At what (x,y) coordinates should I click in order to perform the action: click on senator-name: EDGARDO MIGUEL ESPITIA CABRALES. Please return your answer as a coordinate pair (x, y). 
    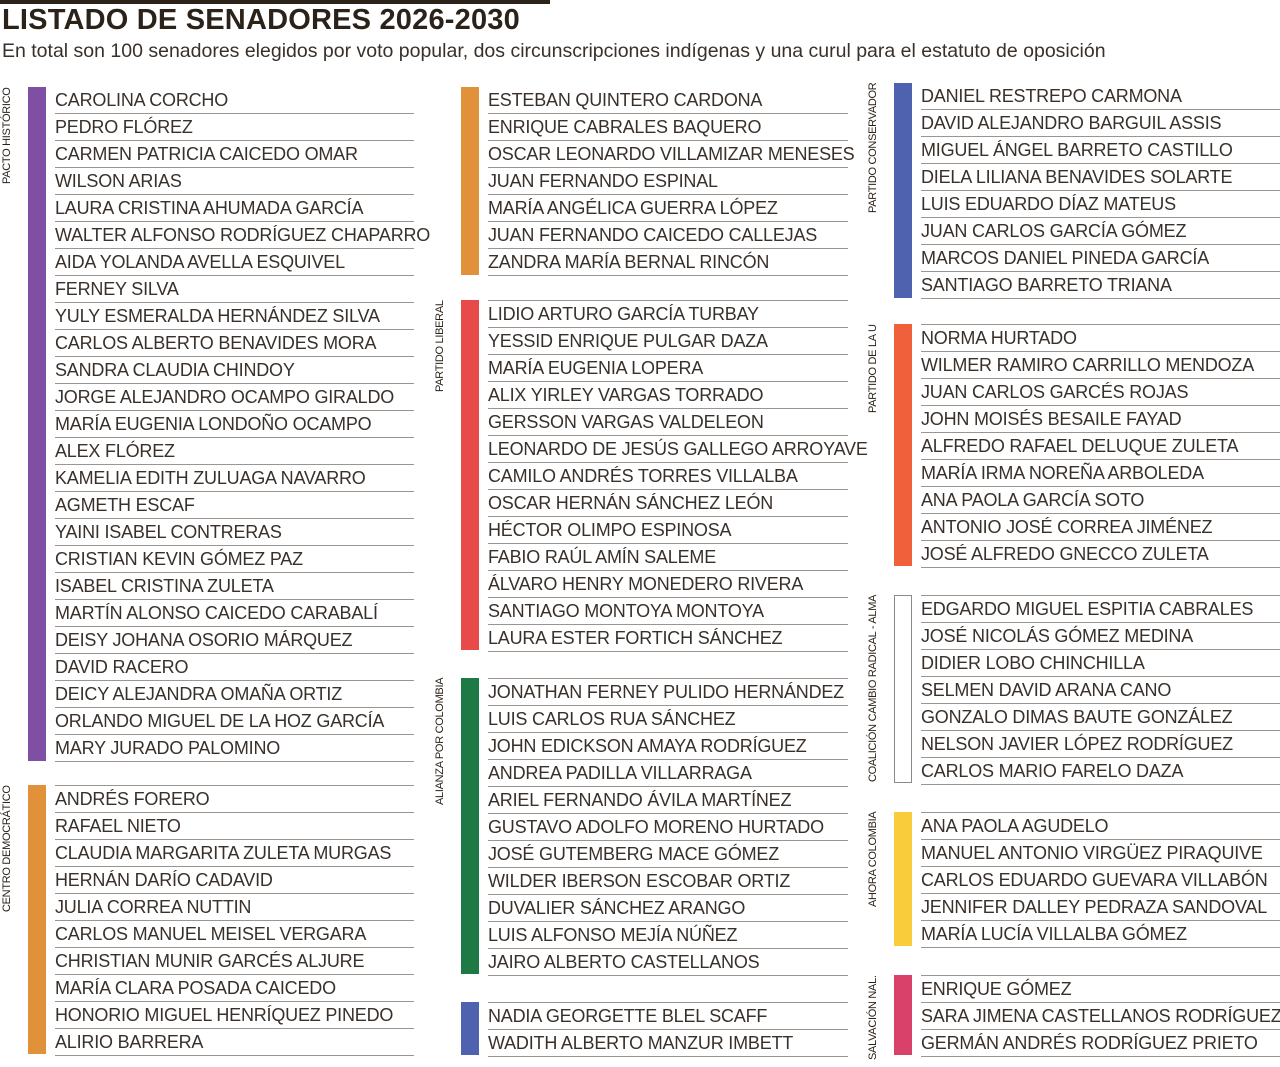
    Looking at the image, I should click on (1100, 609).